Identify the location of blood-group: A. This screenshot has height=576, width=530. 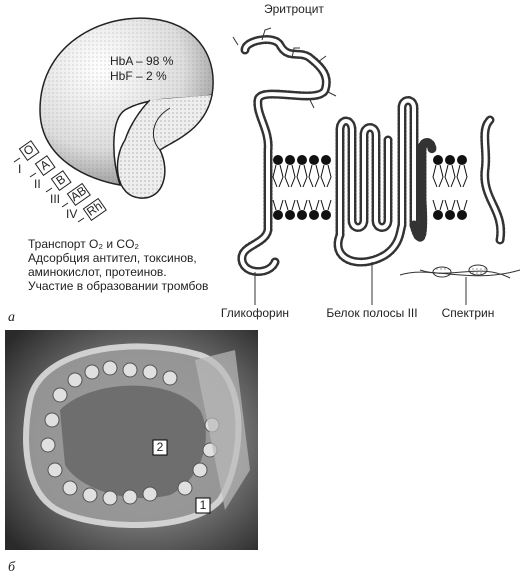
(45, 166).